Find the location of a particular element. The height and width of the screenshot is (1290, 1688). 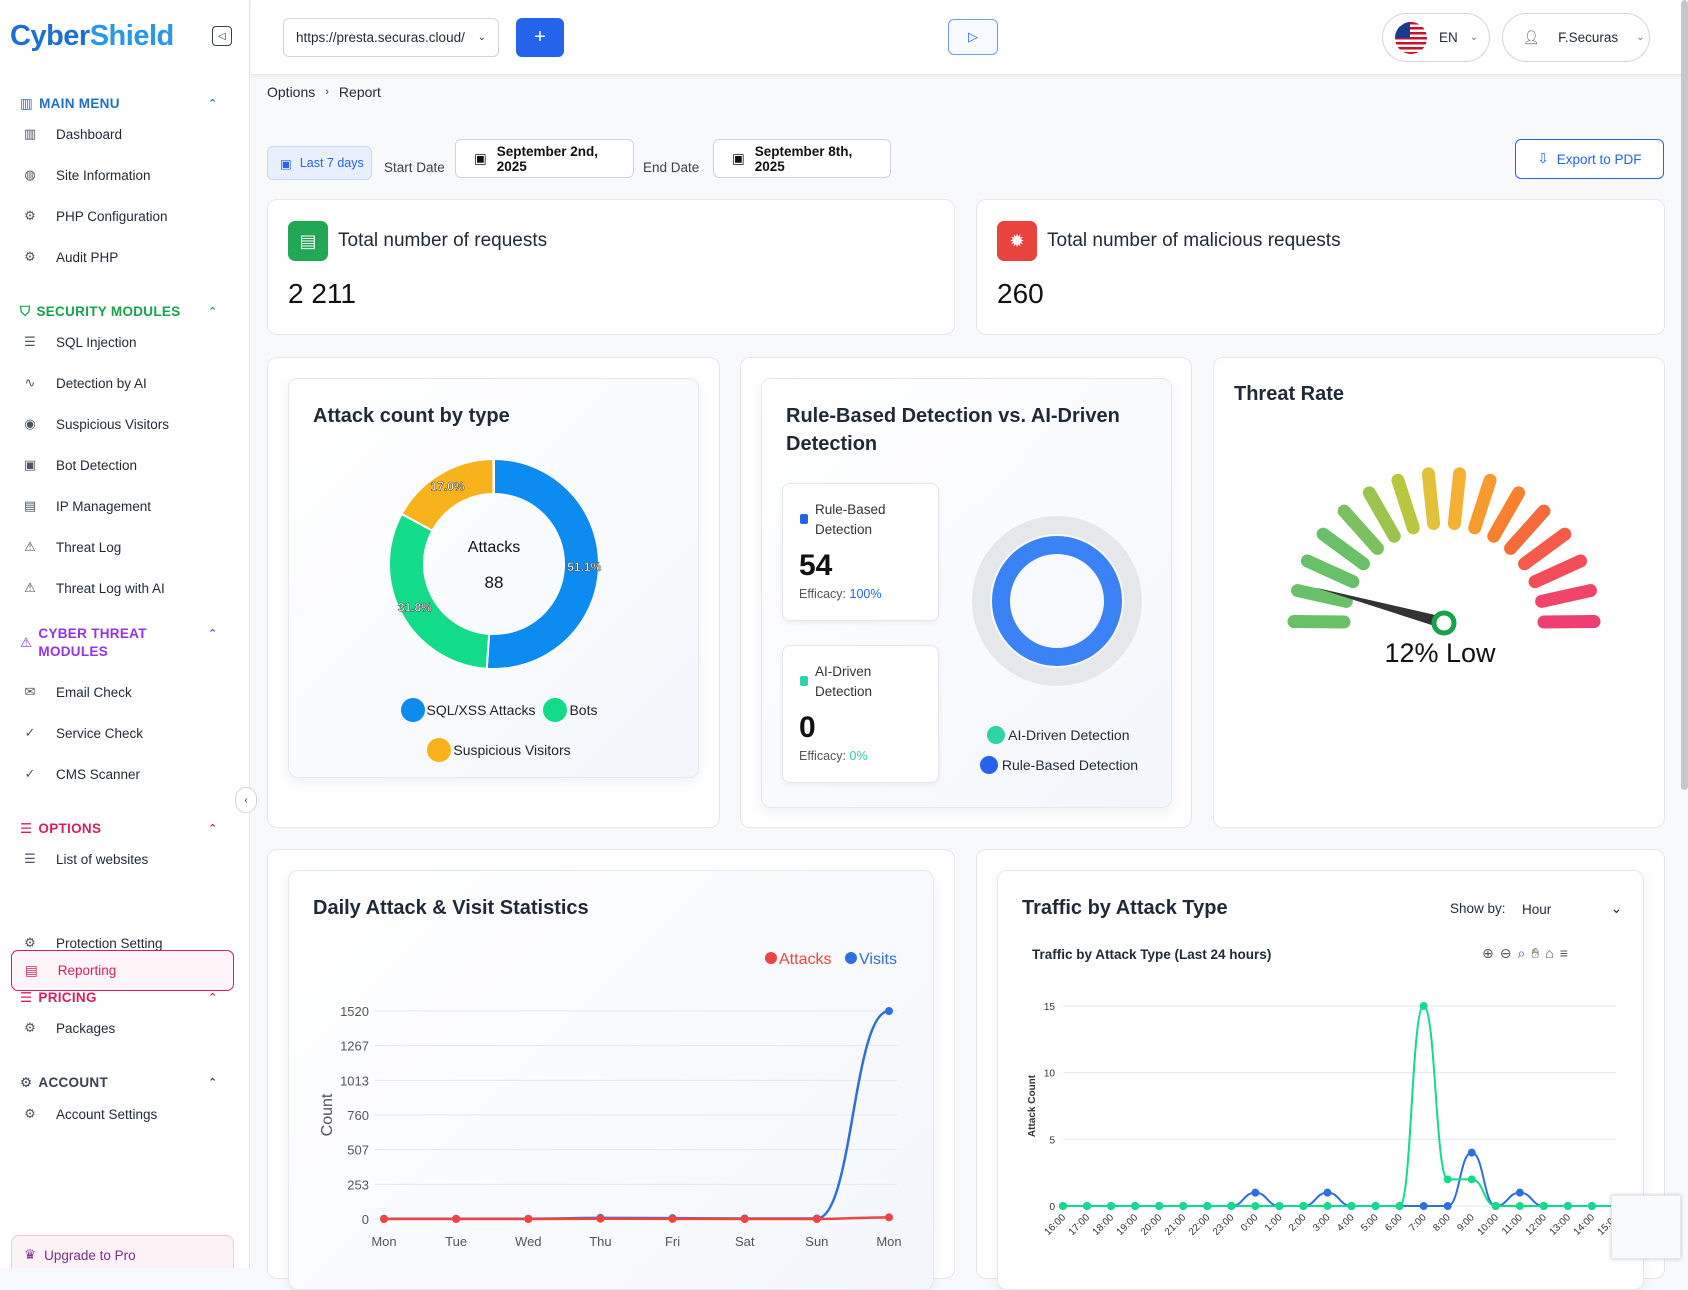

sidebar-item-ip-management: ▤IP Management is located at coordinates (86, 506).